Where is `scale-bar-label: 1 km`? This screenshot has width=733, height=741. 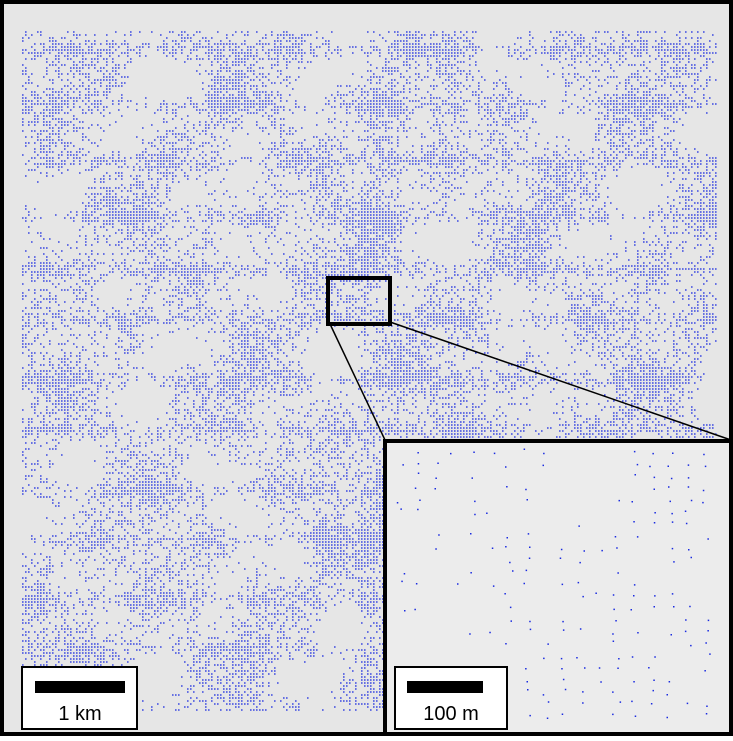
scale-bar-label: 1 km is located at coordinates (79, 714).